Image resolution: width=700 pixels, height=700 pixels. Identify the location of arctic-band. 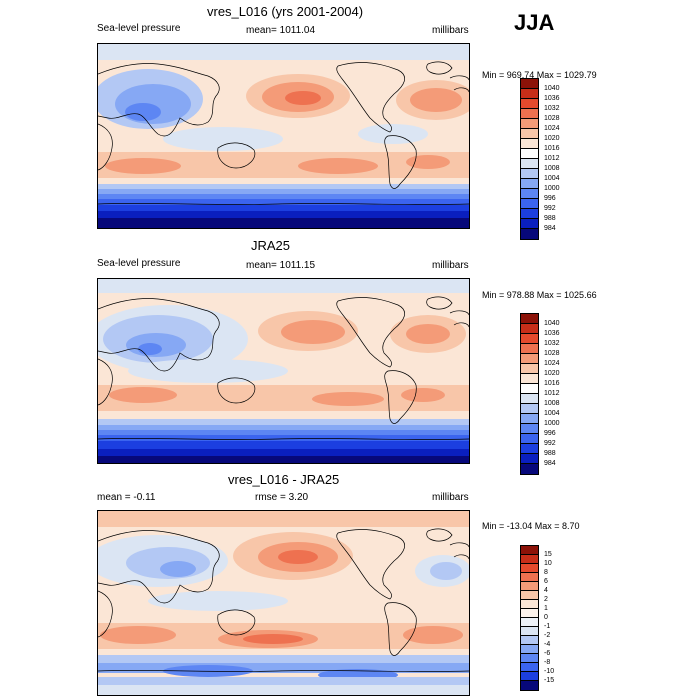
(283, 286).